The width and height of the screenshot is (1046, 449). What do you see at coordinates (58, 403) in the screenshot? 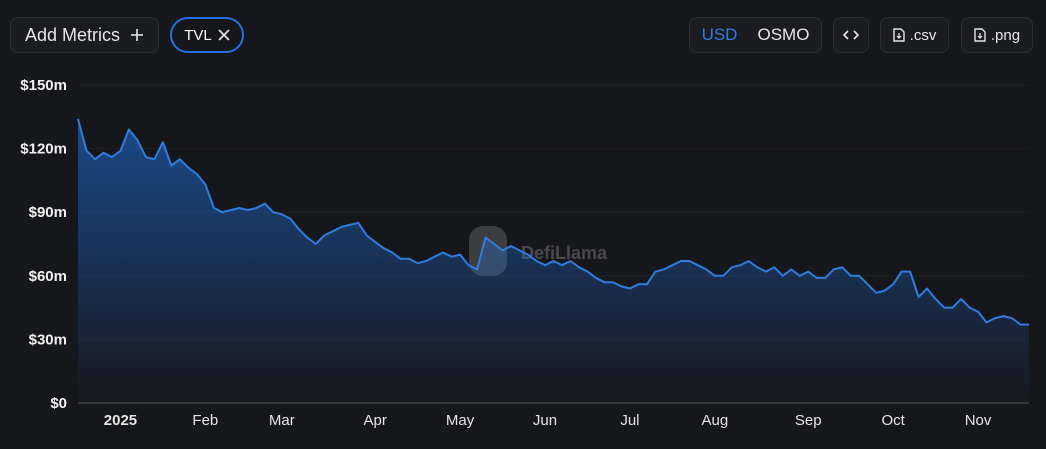
I see `y-tick-label: $0` at bounding box center [58, 403].